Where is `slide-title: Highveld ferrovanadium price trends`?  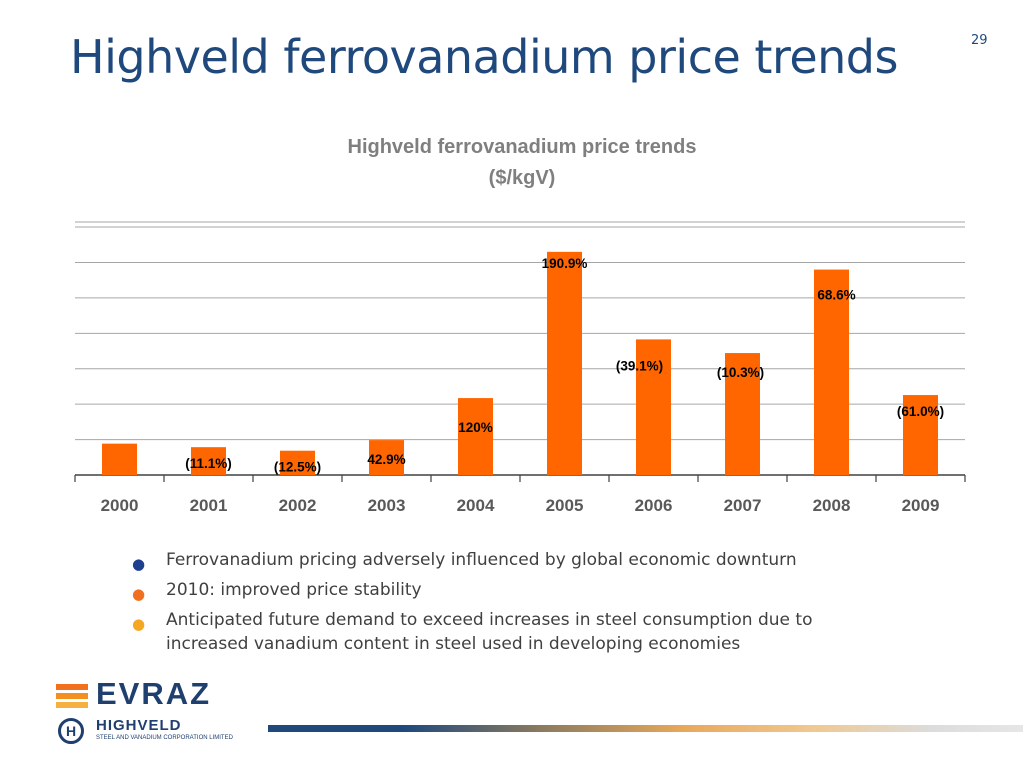
slide-title: Highveld ferrovanadium price trends is located at coordinates (484, 57).